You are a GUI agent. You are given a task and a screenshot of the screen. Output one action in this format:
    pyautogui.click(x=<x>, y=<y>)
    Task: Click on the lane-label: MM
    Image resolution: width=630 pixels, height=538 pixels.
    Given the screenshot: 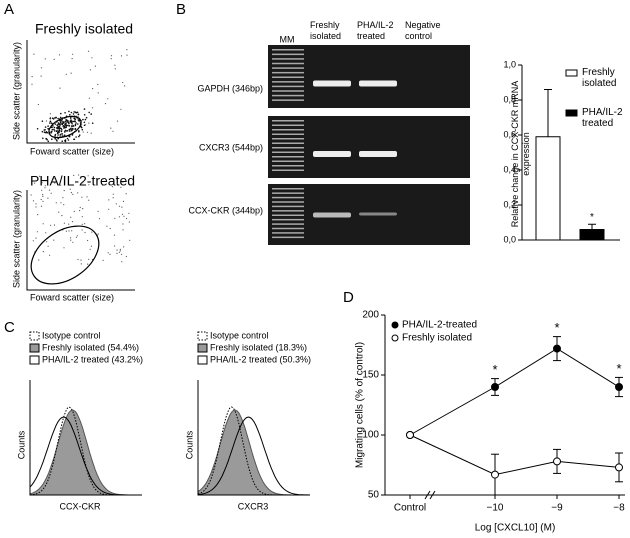 What is the action you would take?
    pyautogui.click(x=287, y=39)
    